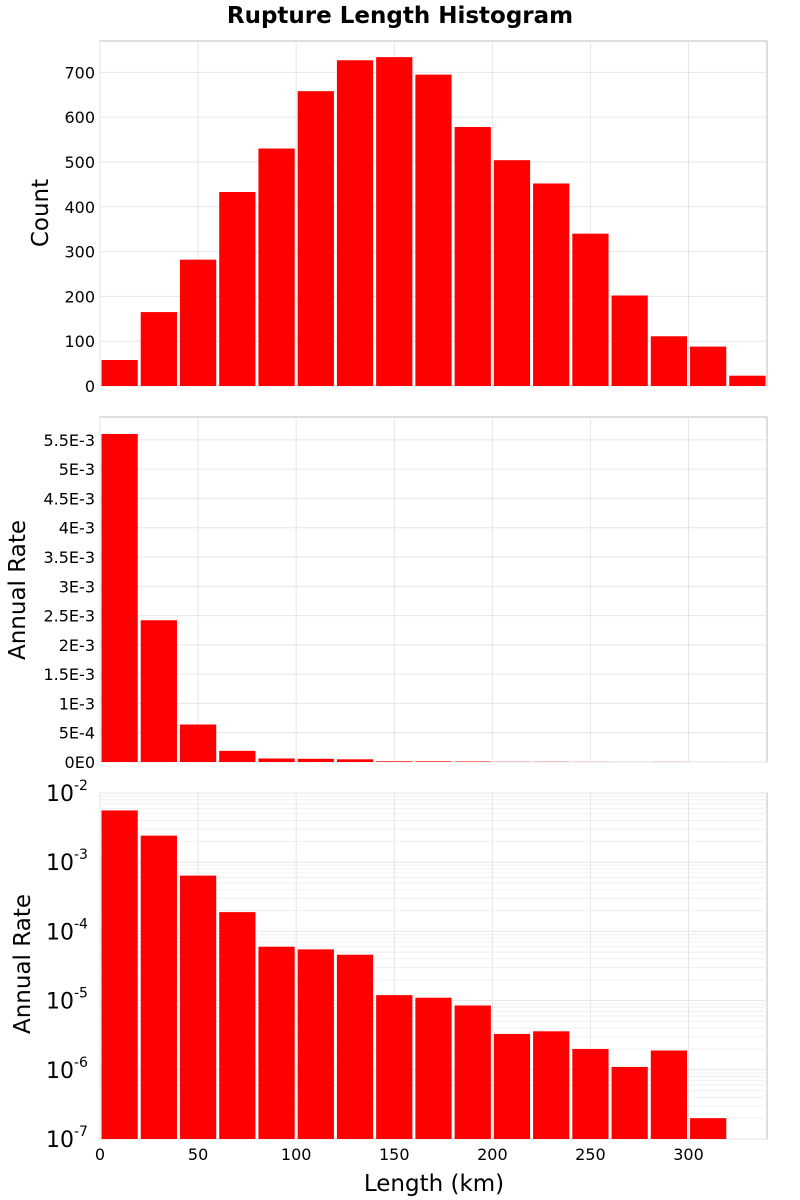 The image size is (800, 1200). What do you see at coordinates (79, 162) in the screenshot?
I see `y-tick-label: 500` at bounding box center [79, 162].